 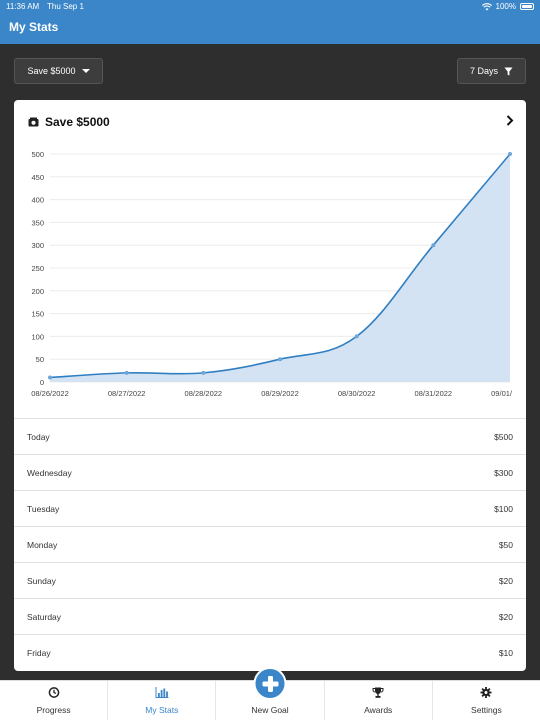 What do you see at coordinates (357, 393) in the screenshot?
I see `x-tick-label: 08/30/2022` at bounding box center [357, 393].